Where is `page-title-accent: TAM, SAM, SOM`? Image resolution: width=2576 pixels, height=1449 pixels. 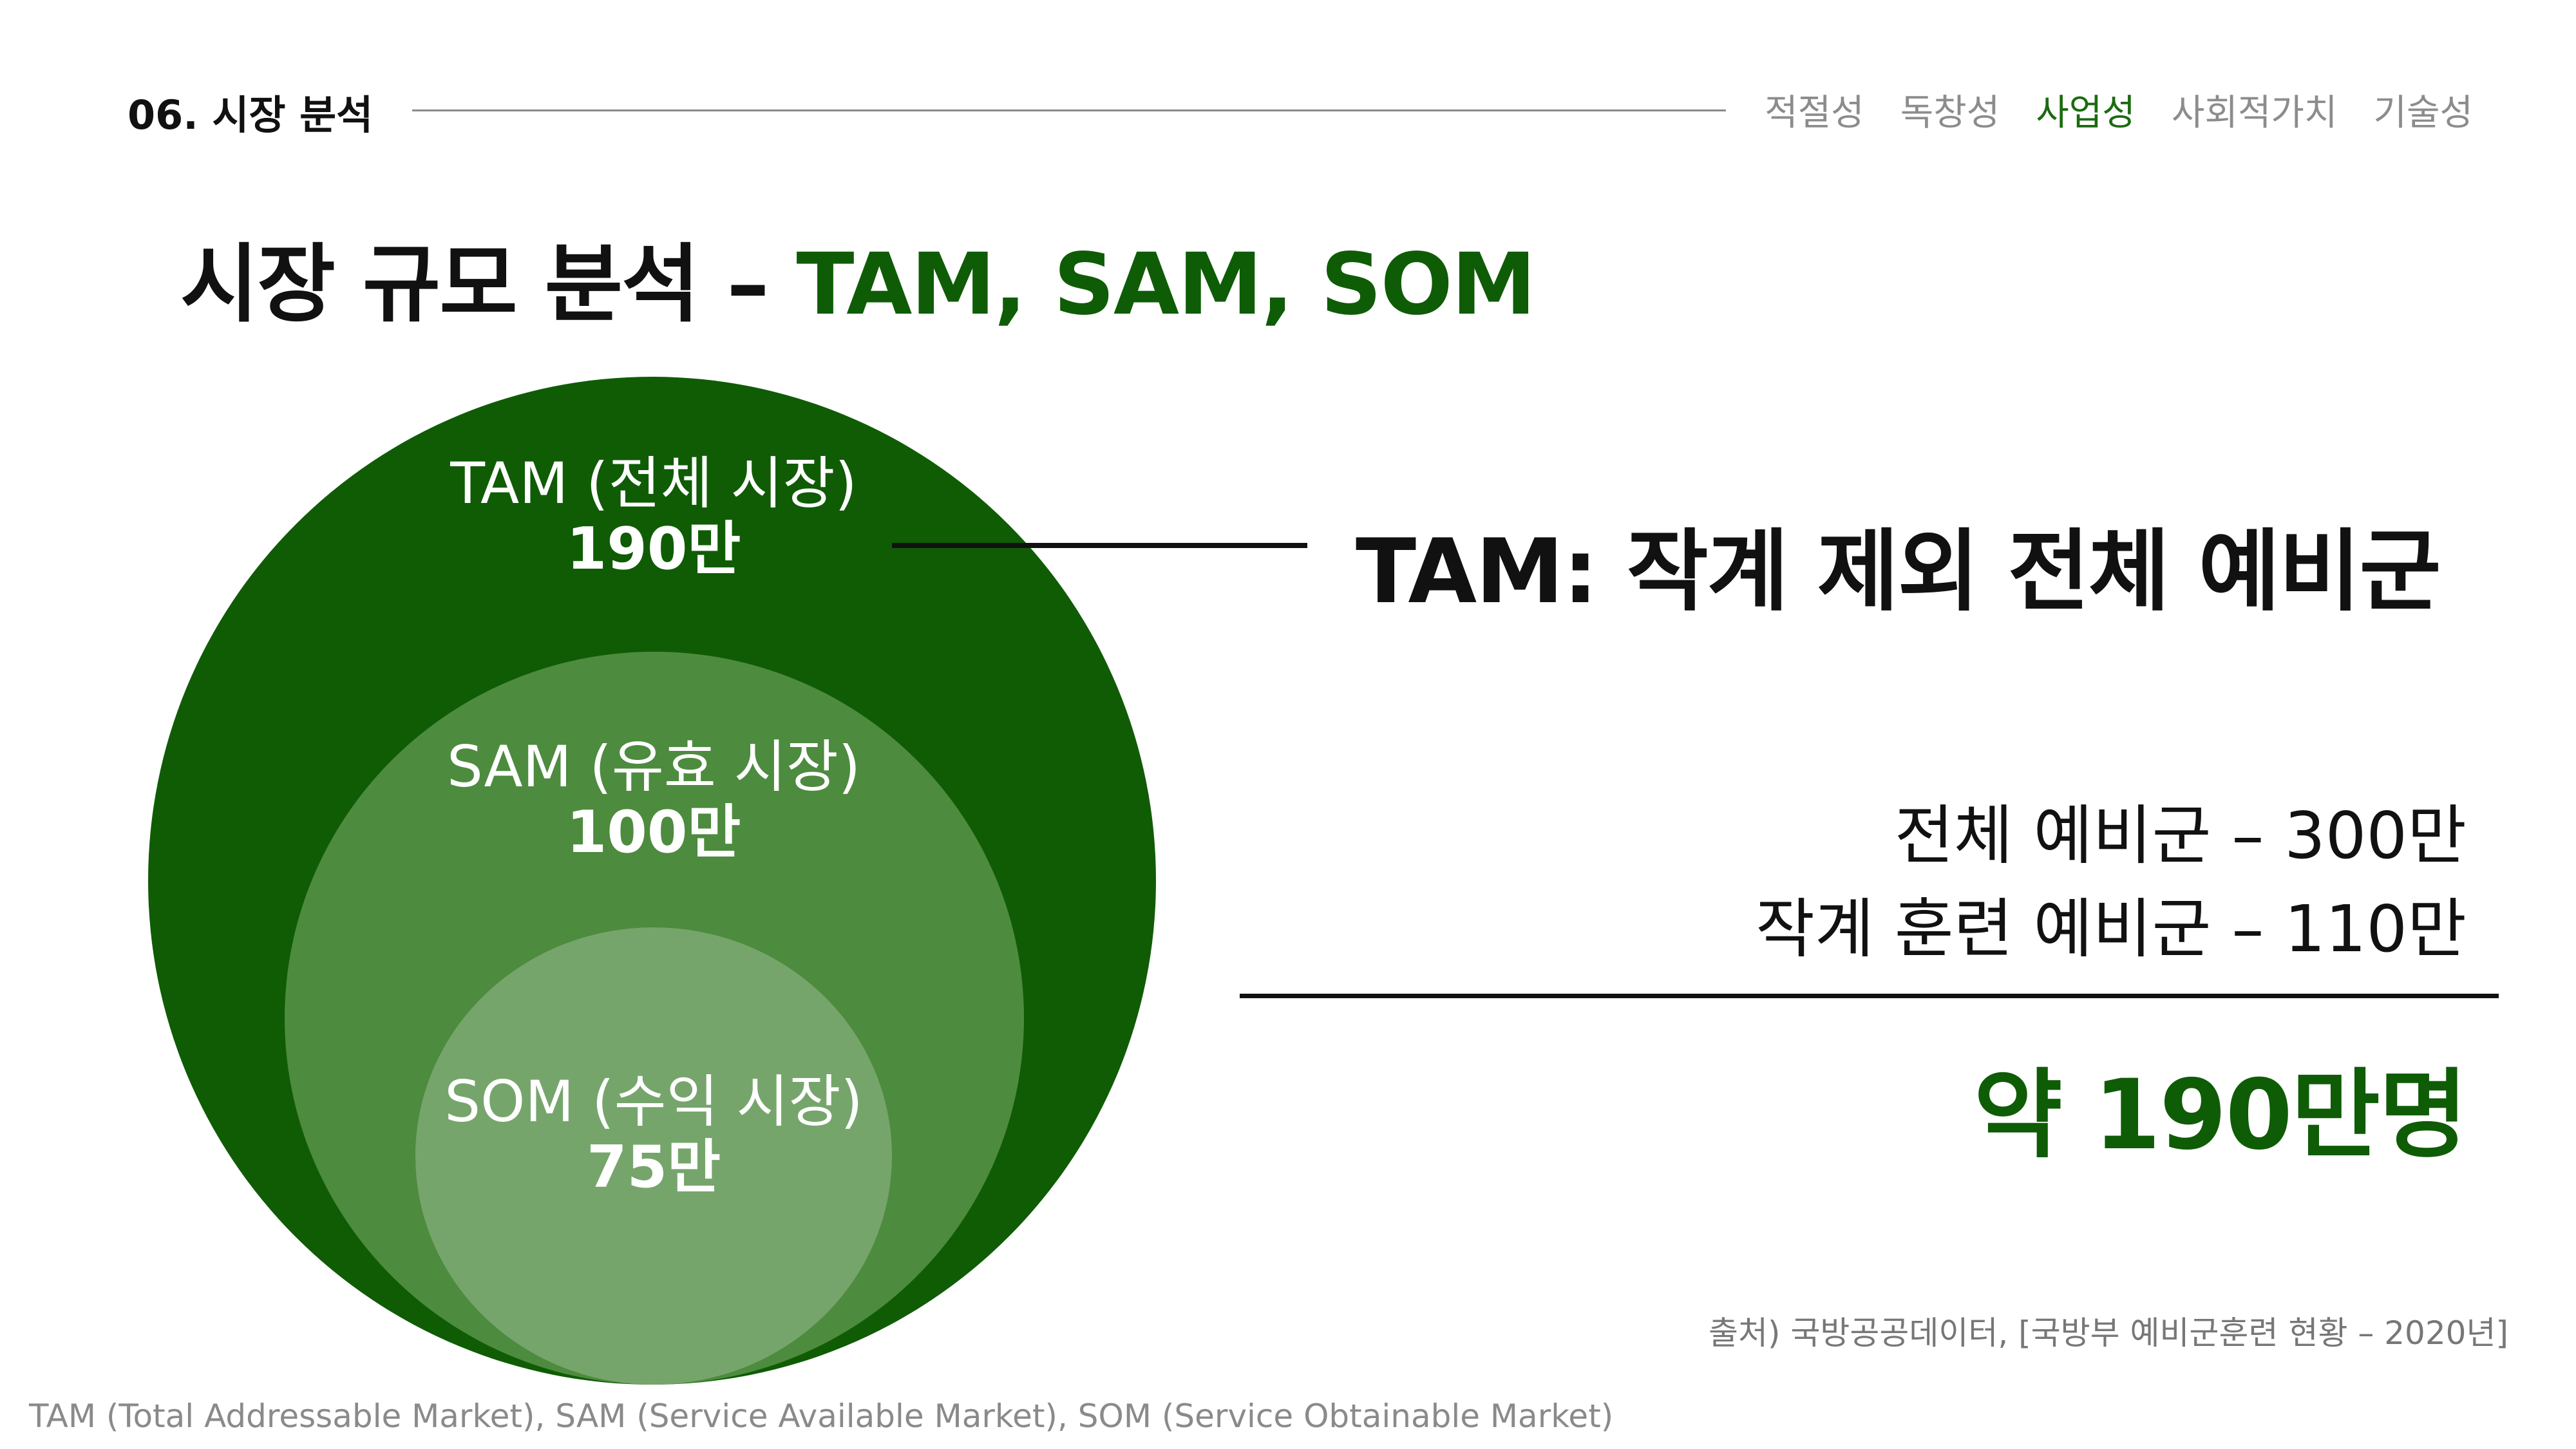 page-title-accent: TAM, SAM, SOM is located at coordinates (1166, 285).